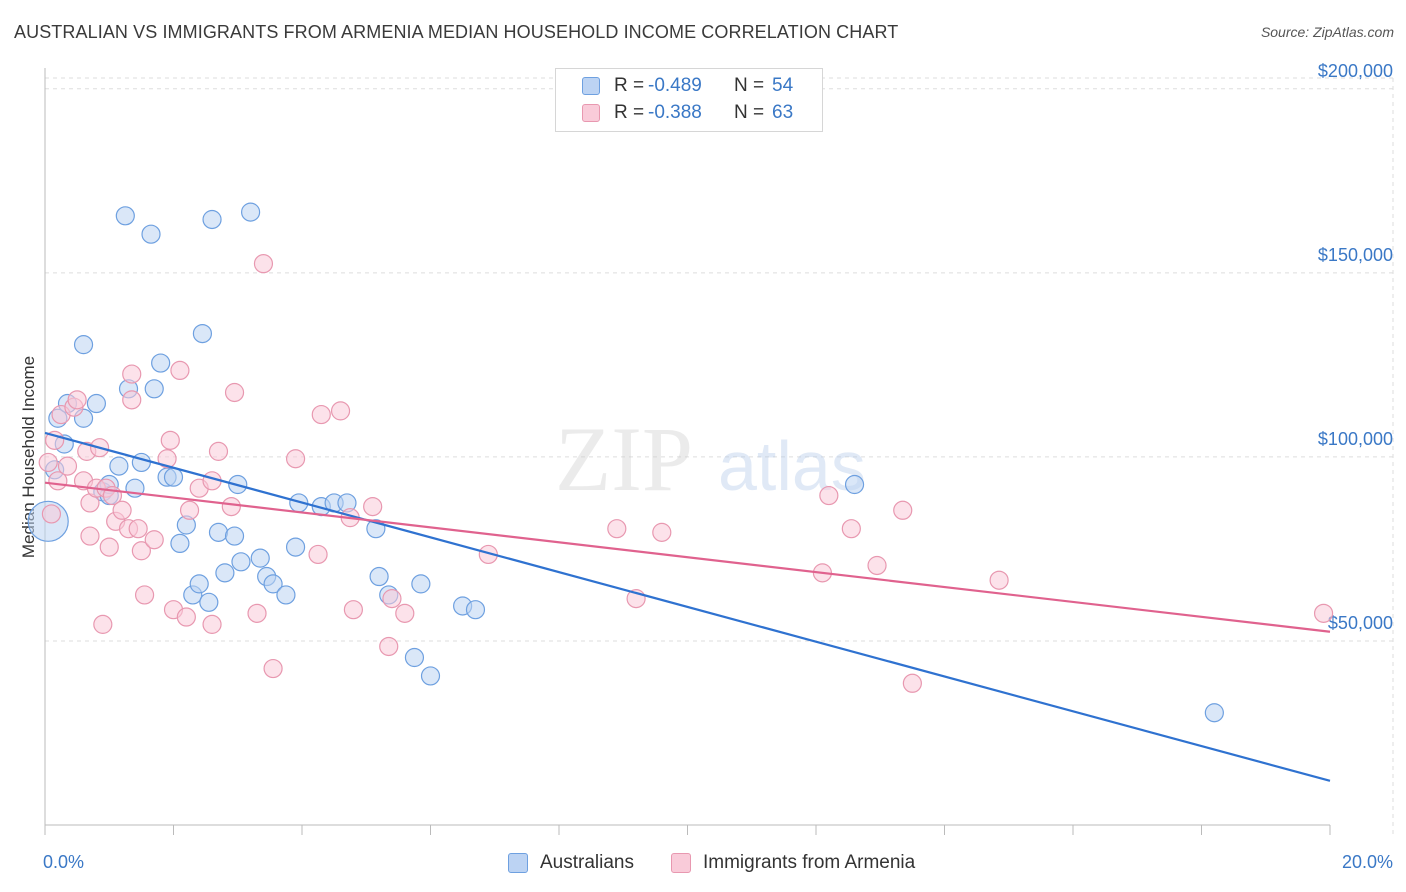 The image size is (1406, 892). I want to click on legend-label-armenia: Immigrants from Armenia, so click(809, 862).